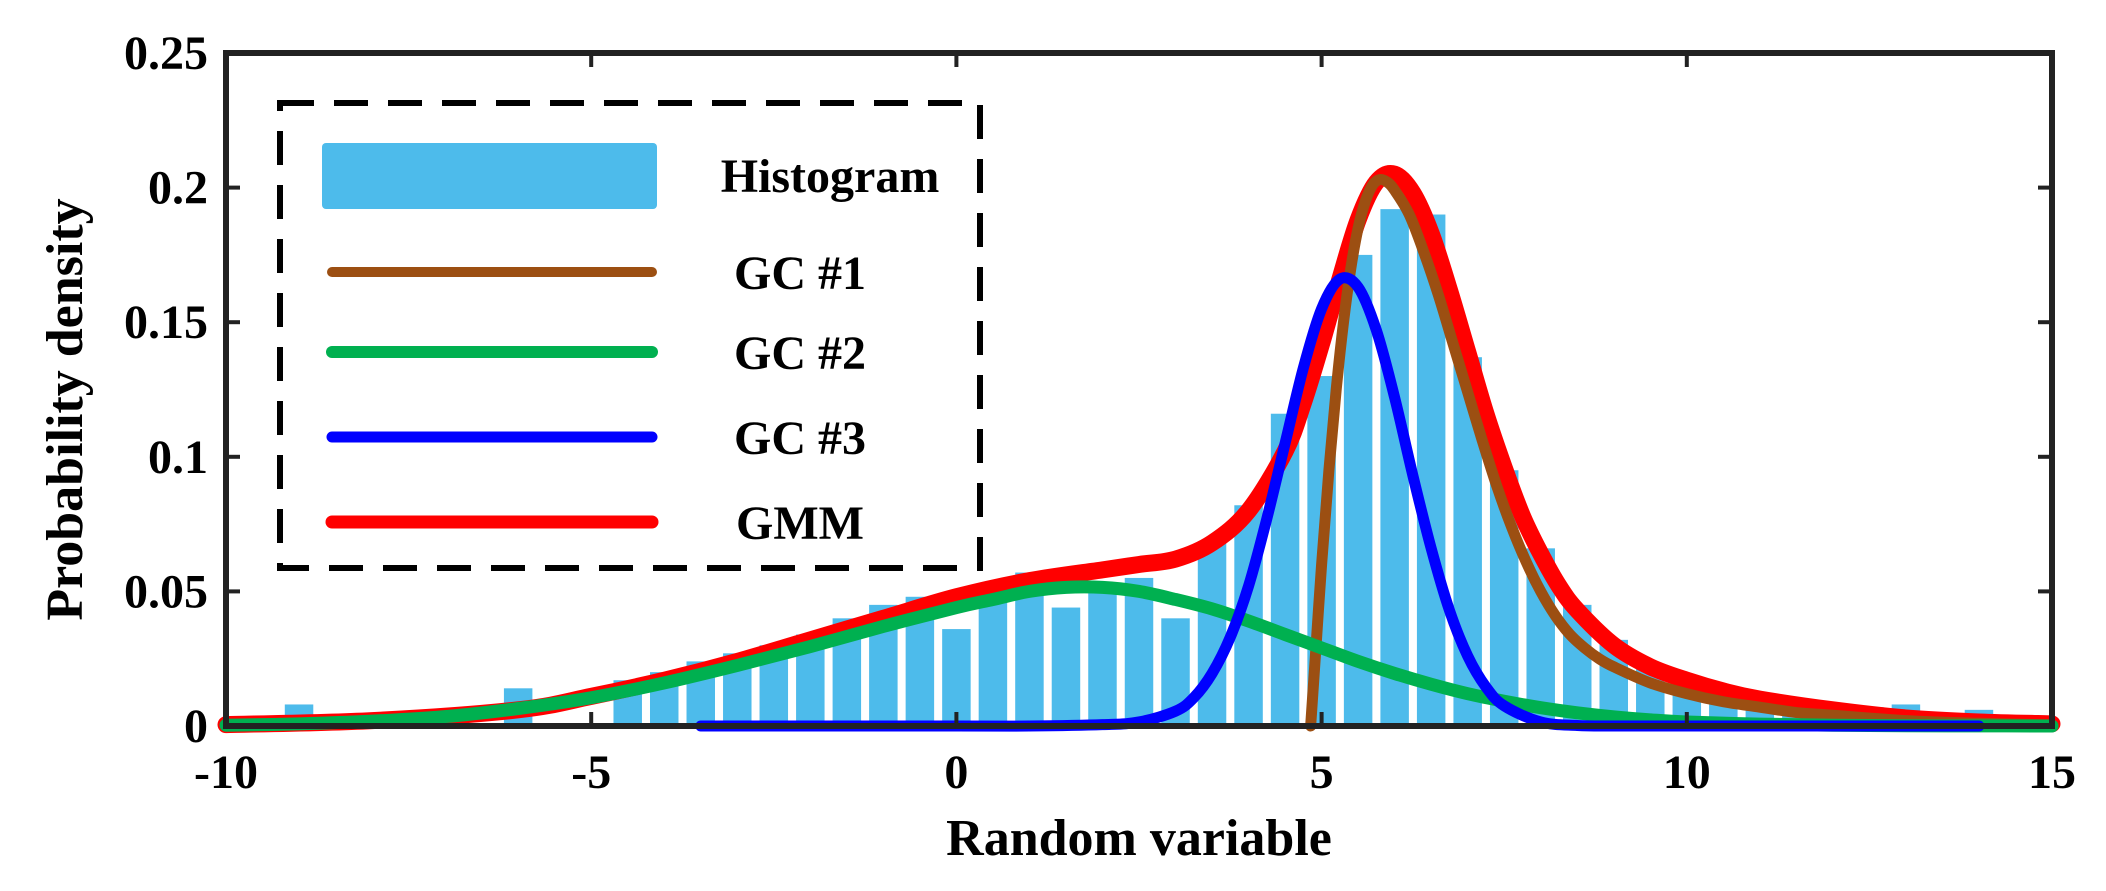 Image resolution: width=2106 pixels, height=891 pixels. I want to click on x-tick-label: 0, so click(956, 772).